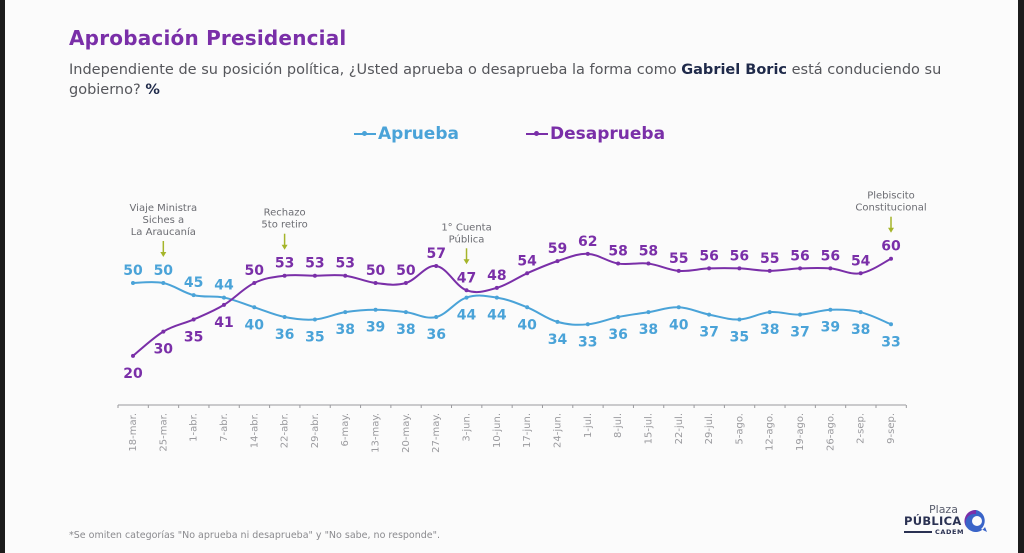 The width and height of the screenshot is (1024, 553). What do you see at coordinates (739, 429) in the screenshot?
I see `x-tick-label: 5-ago.` at bounding box center [739, 429].